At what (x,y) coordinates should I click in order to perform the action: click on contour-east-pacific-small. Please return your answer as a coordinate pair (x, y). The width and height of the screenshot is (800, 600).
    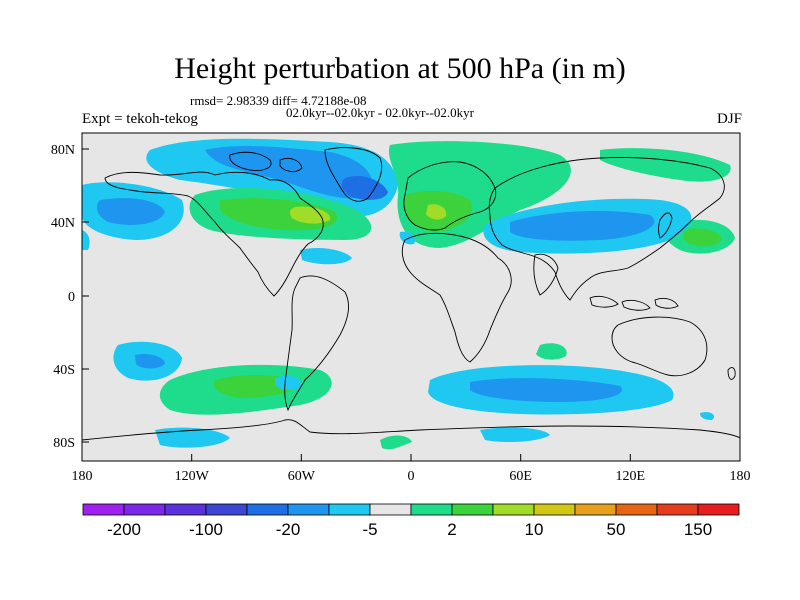
    Looking at the image, I should click on (326, 256).